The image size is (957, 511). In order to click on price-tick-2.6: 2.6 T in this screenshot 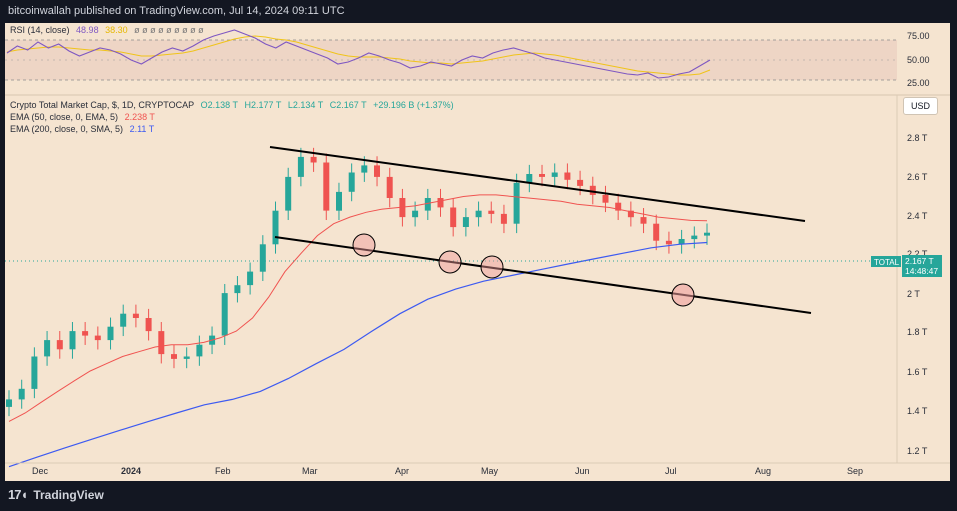, I will do `click(917, 177)`.